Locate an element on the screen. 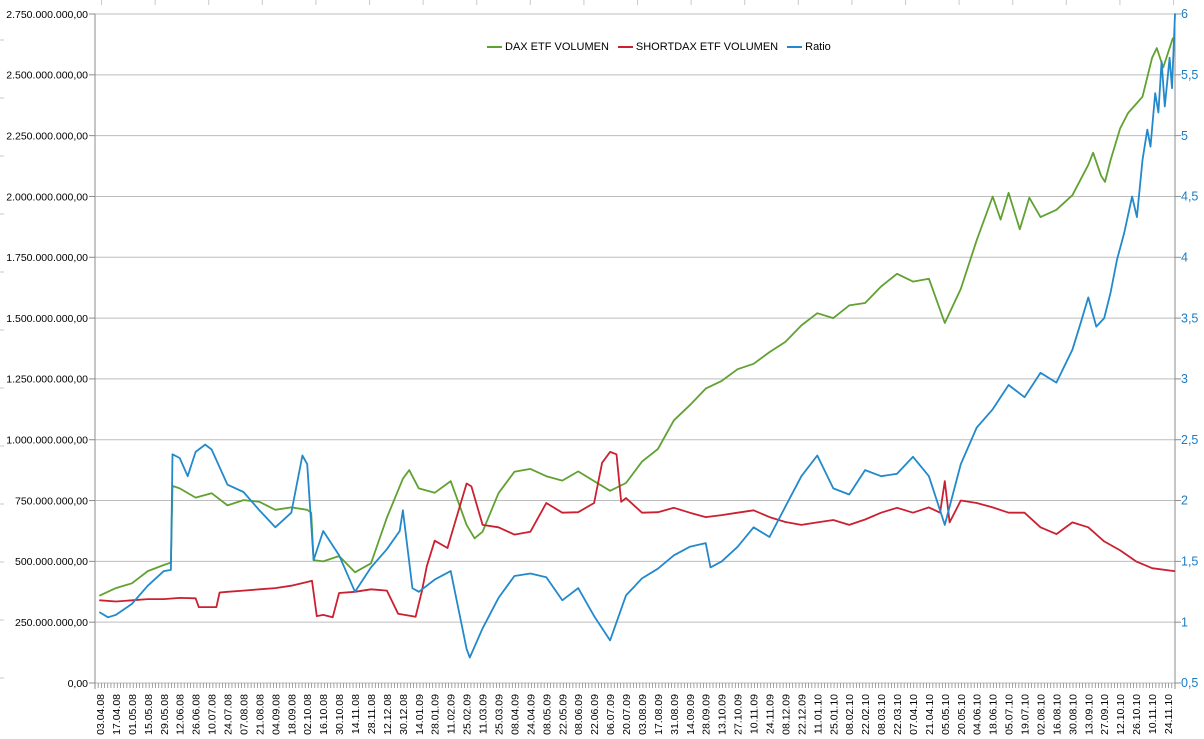 The height and width of the screenshot is (739, 1204). svg-text: 12.12.08 is located at coordinates (388, 714).